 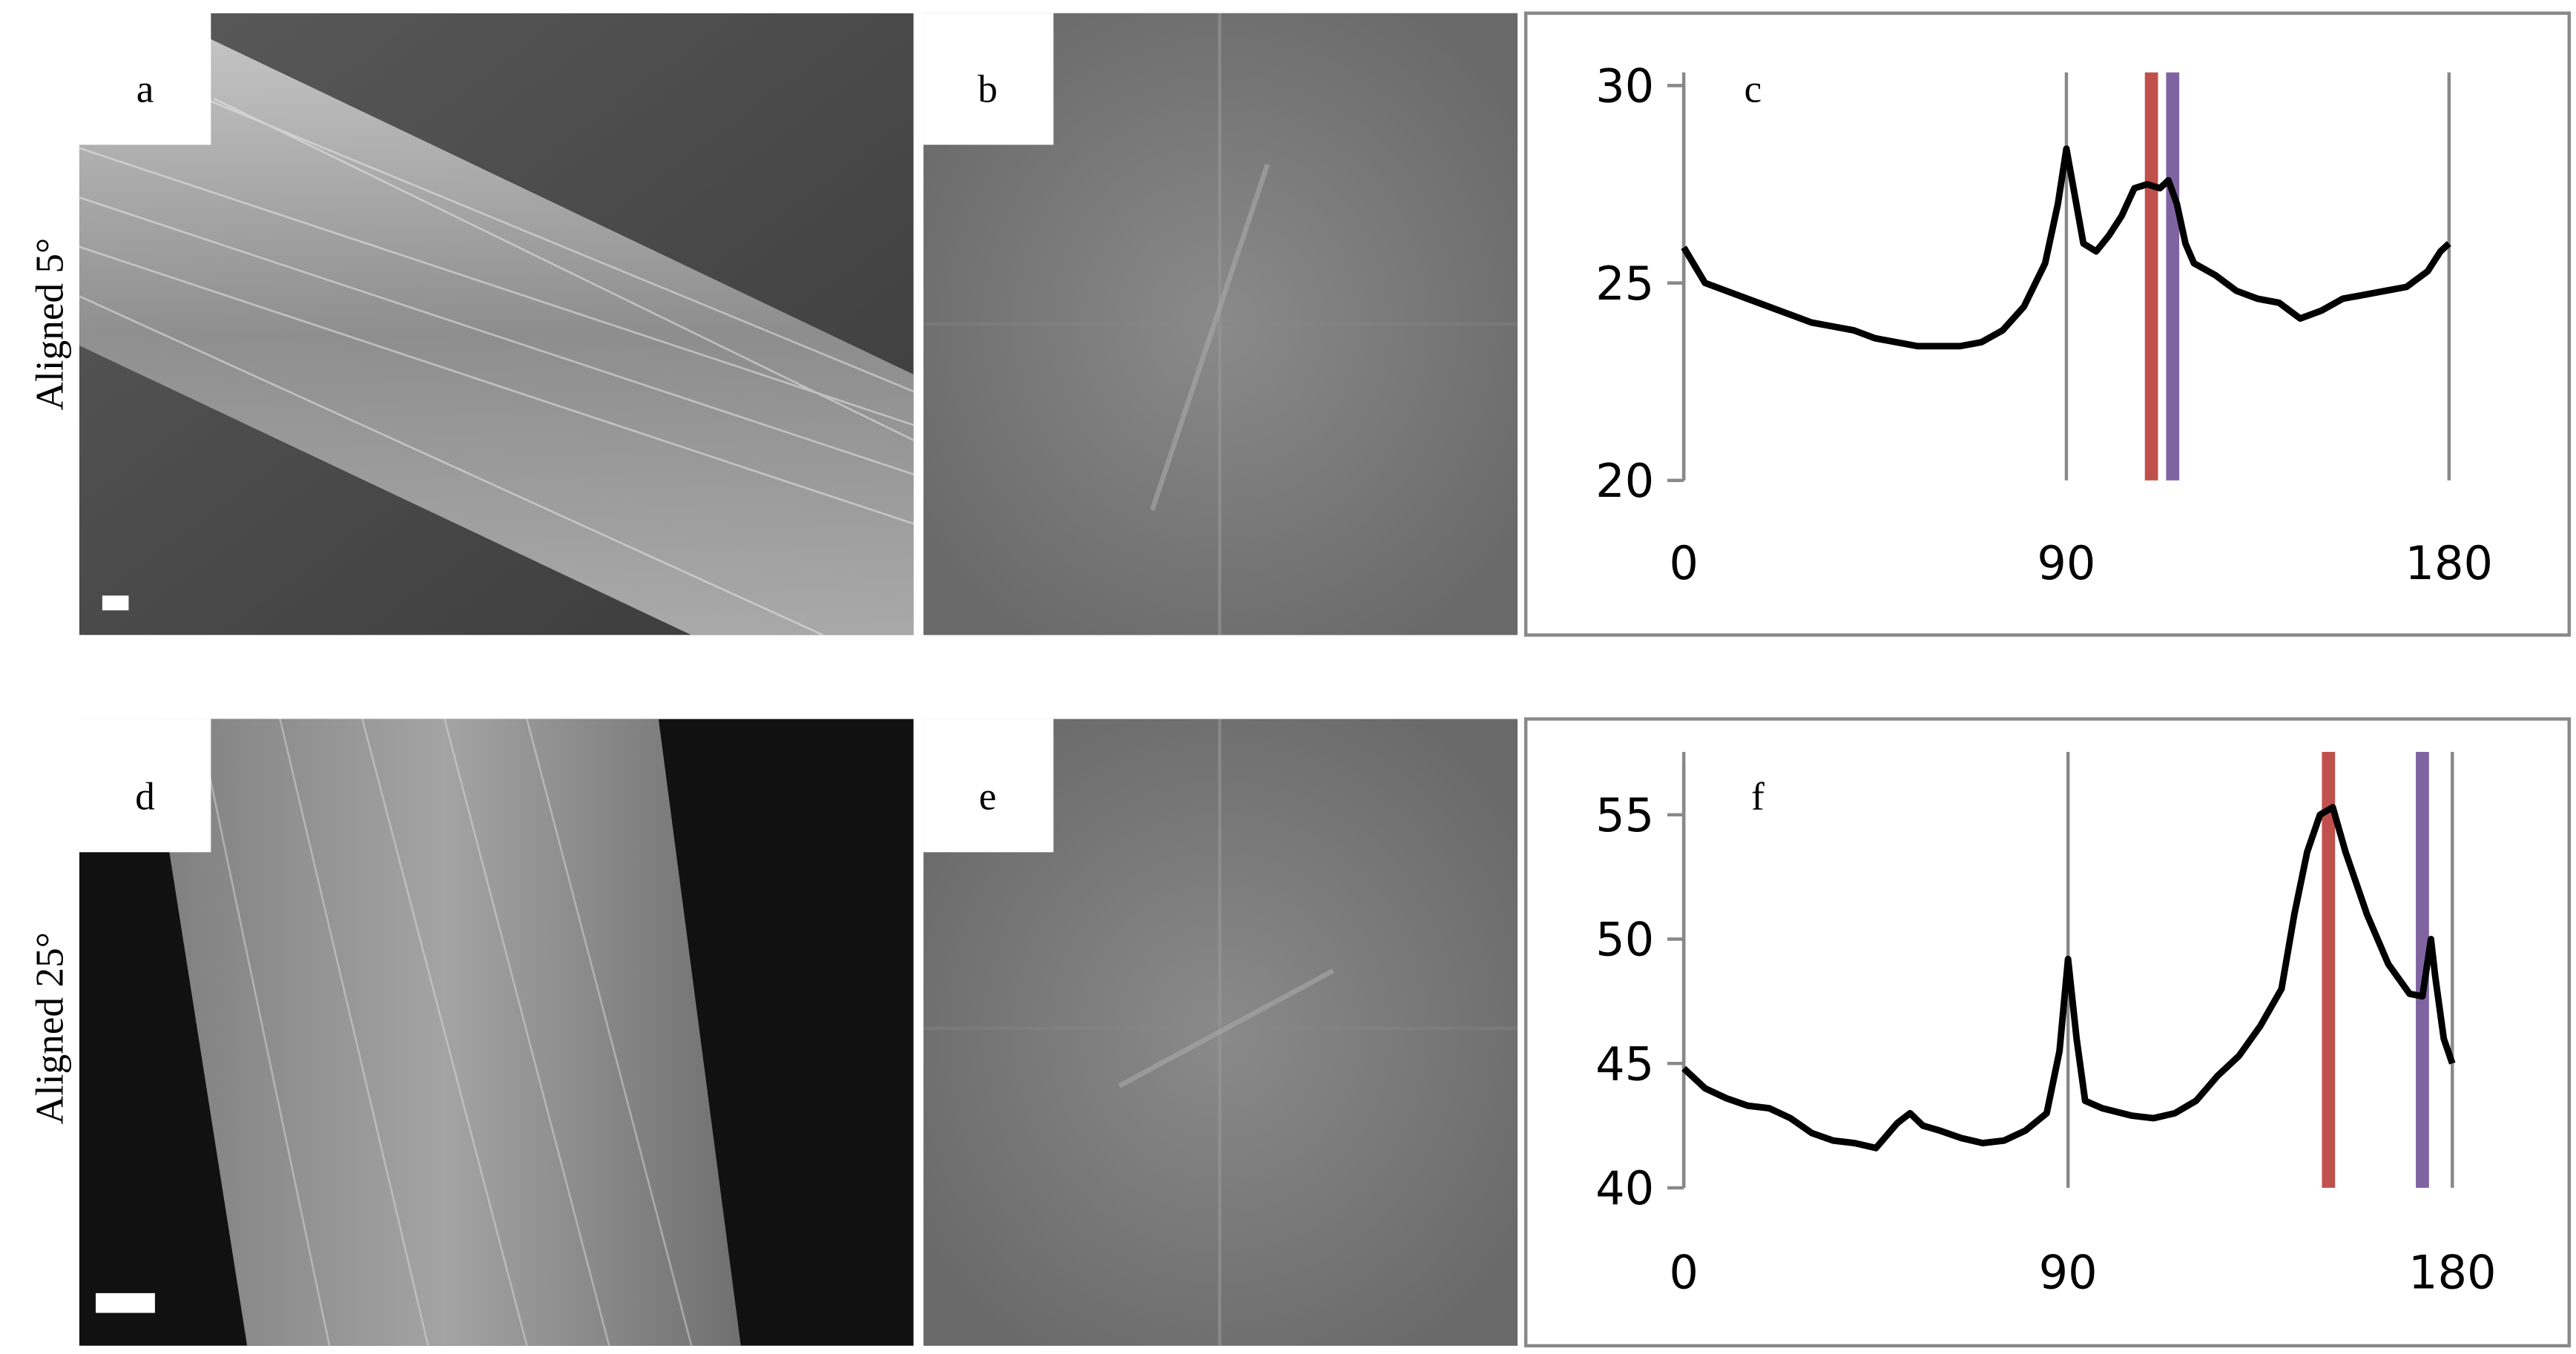 What do you see at coordinates (988, 797) in the screenshot?
I see `panel-label: e` at bounding box center [988, 797].